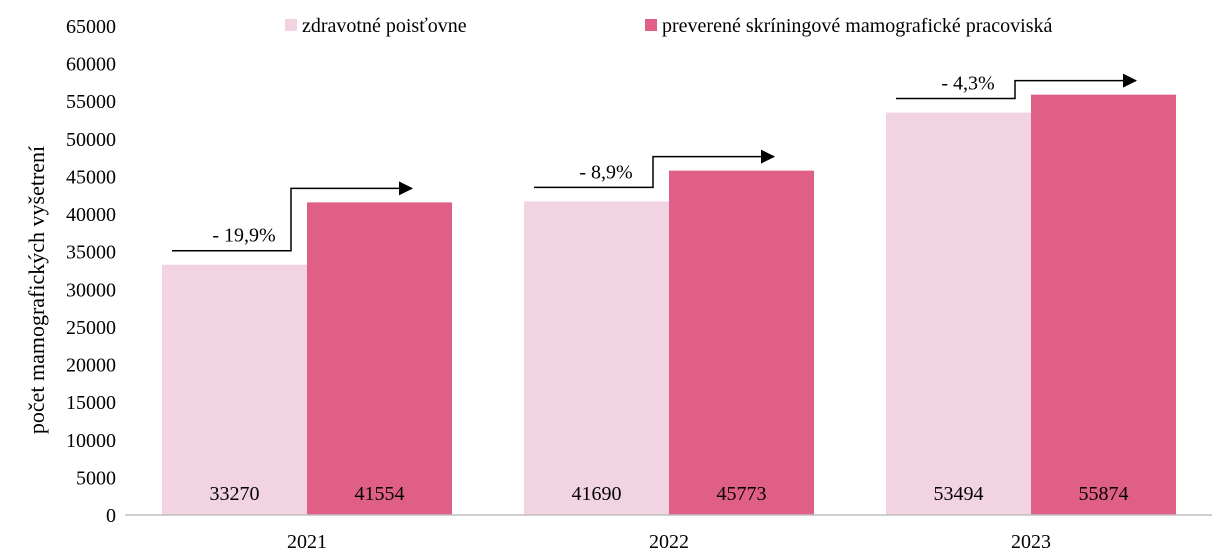  Describe the element at coordinates (380, 494) in the screenshot. I see `value-label: 41554` at that location.